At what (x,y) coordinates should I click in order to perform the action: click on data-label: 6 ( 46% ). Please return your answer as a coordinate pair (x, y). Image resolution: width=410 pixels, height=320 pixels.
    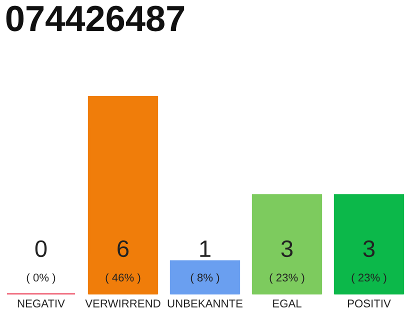
    Looking at the image, I should click on (123, 262).